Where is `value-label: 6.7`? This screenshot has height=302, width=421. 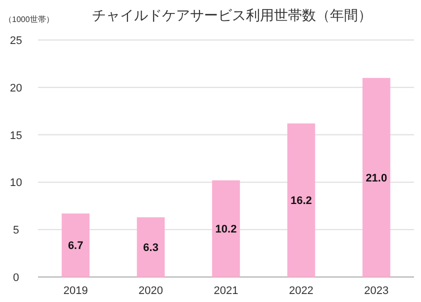 value-label: 6.7 is located at coordinates (76, 246).